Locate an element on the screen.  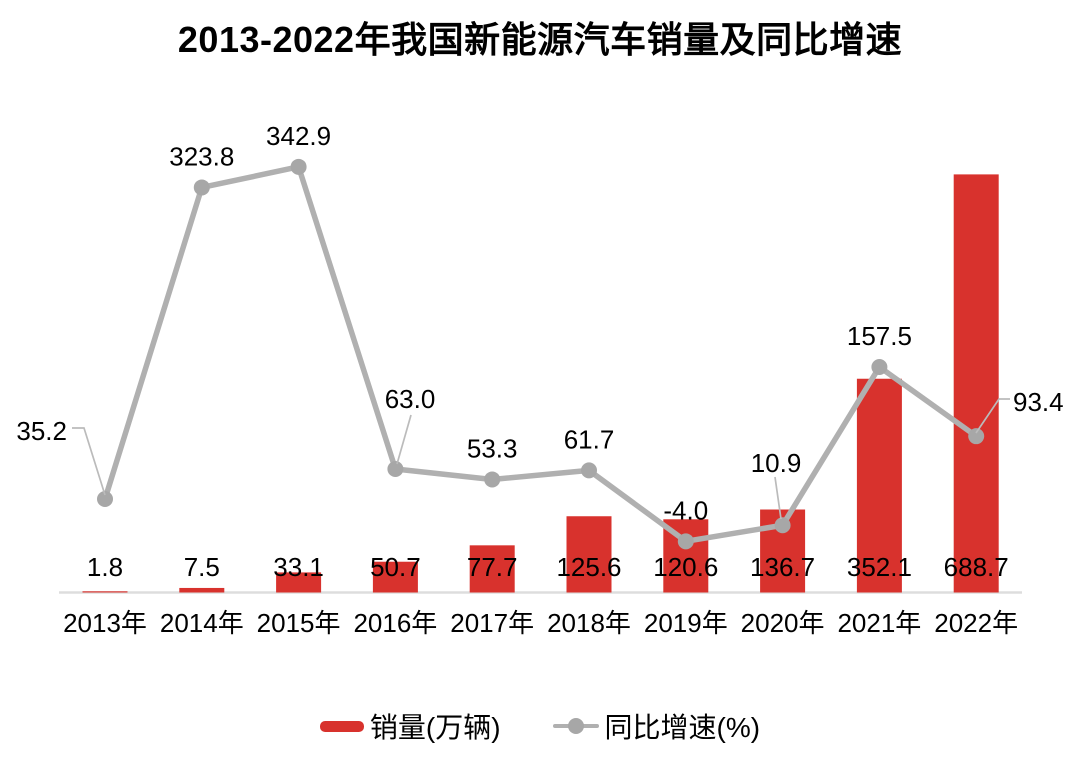
x-axis-label: 2015年 is located at coordinates (299, 623).